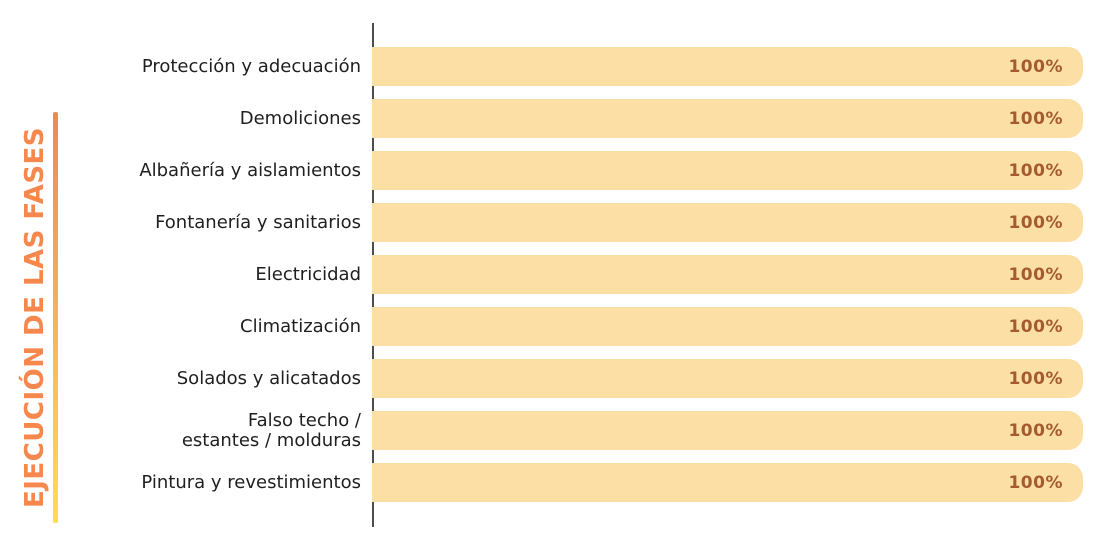  I want to click on chart-row: Protección y adecuación 100%, so click(541, 66).